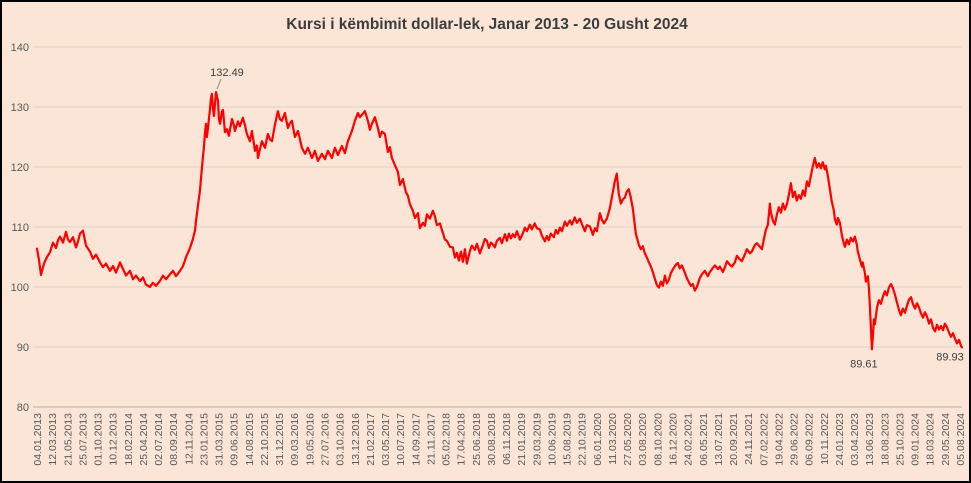 The image size is (971, 483). What do you see at coordinates (280, 439) in the screenshot?
I see `x-tick-label: 31.12.2015` at bounding box center [280, 439].